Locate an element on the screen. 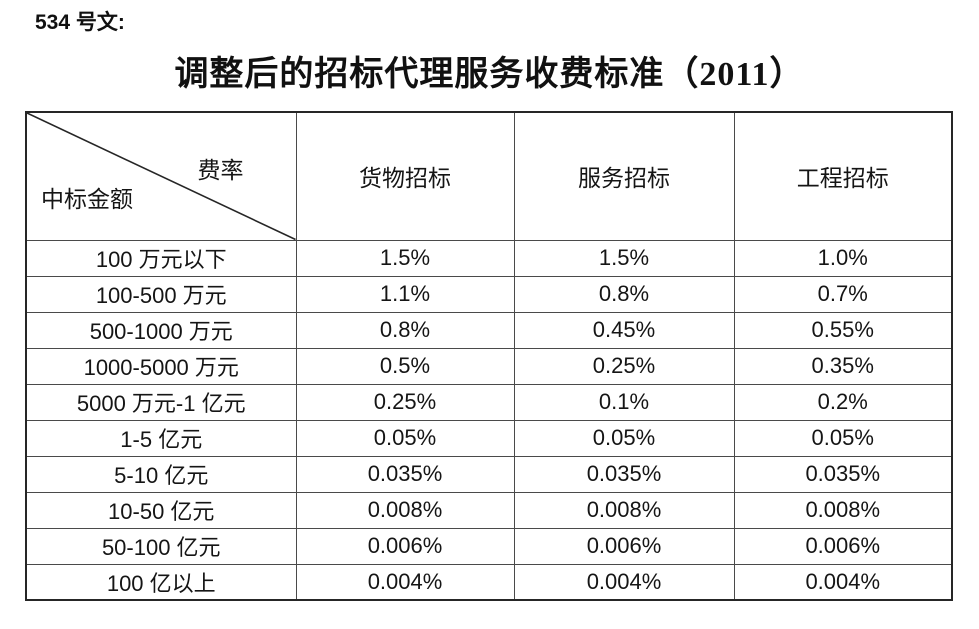 Image resolution: width=979 pixels, height=629 pixels. table-row: 5000 万元-1 亿元 0.25% 0.1% 0.2% is located at coordinates (489, 402).